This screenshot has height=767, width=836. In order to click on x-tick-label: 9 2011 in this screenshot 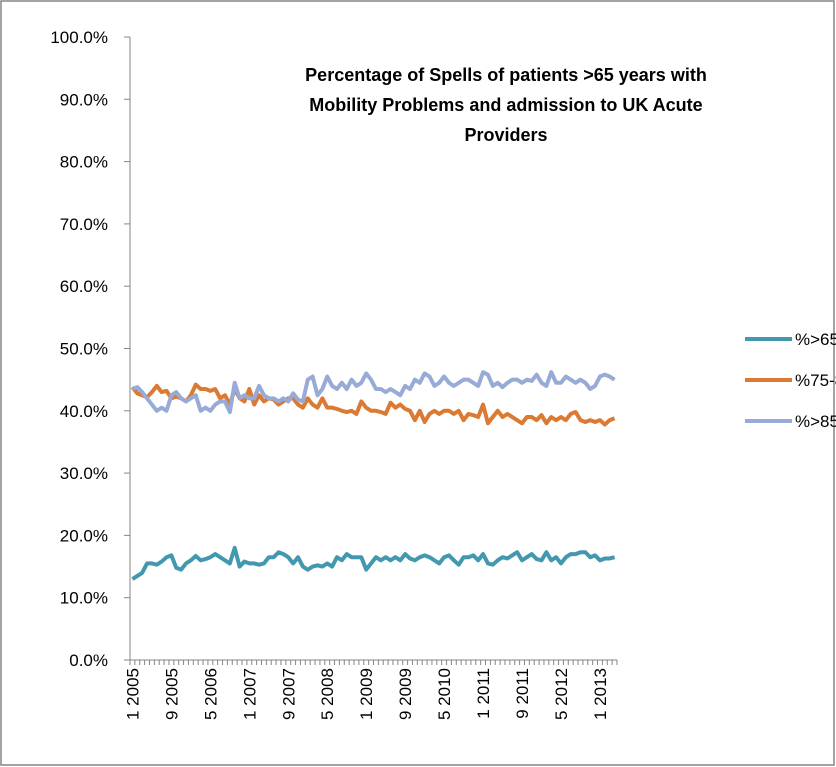, I will do `click(522, 693)`.